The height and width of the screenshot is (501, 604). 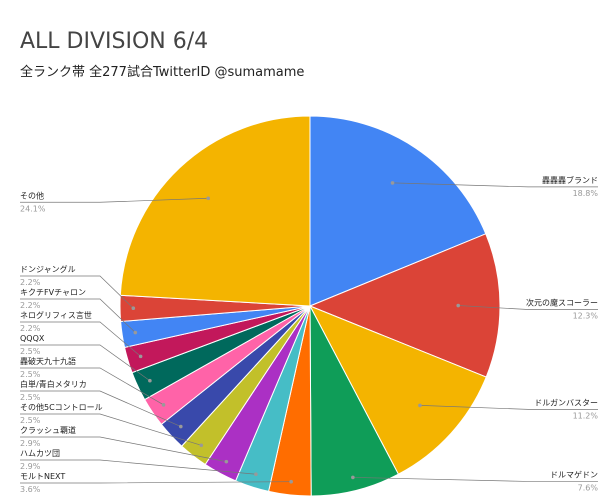 What do you see at coordinates (53, 292) in the screenshot?
I see `slice-label: キクチFVチャロン` at bounding box center [53, 292].